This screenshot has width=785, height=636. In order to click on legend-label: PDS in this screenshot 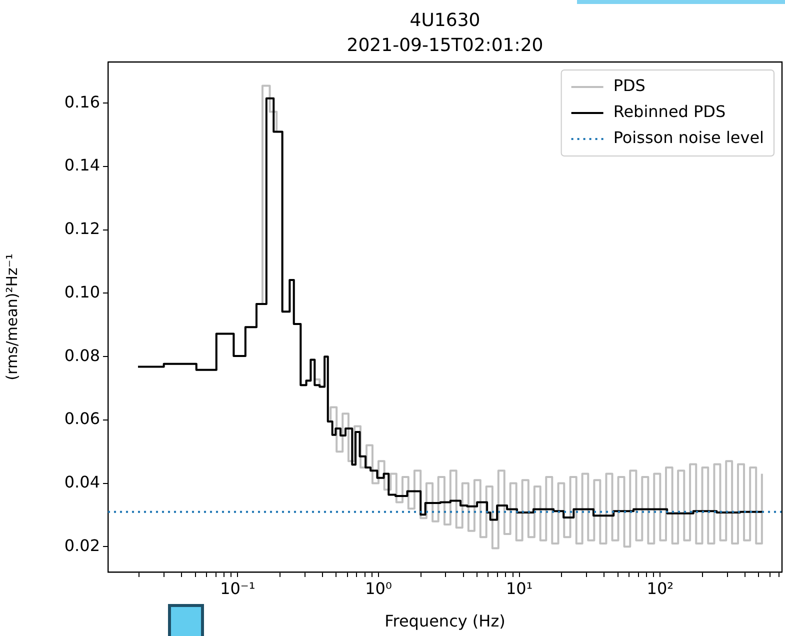, I will do `click(629, 86)`.